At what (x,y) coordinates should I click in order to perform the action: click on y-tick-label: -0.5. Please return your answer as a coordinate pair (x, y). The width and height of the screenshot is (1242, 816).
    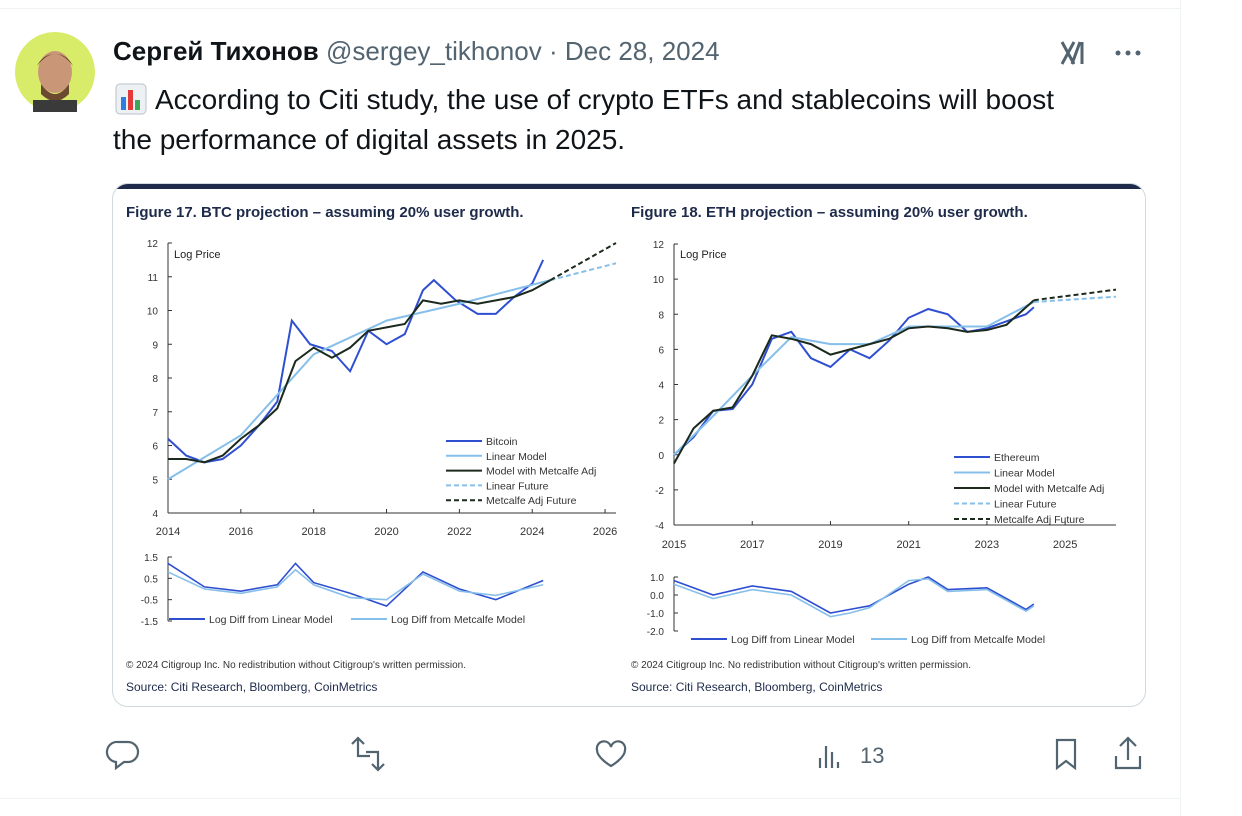
    Looking at the image, I should click on (150, 601).